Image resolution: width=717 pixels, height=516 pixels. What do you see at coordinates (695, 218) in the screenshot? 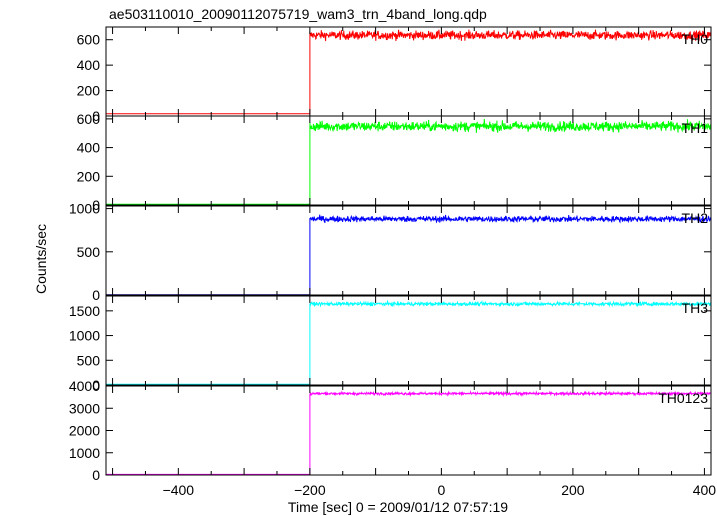
I see `series-label-th2: TH2` at bounding box center [695, 218].